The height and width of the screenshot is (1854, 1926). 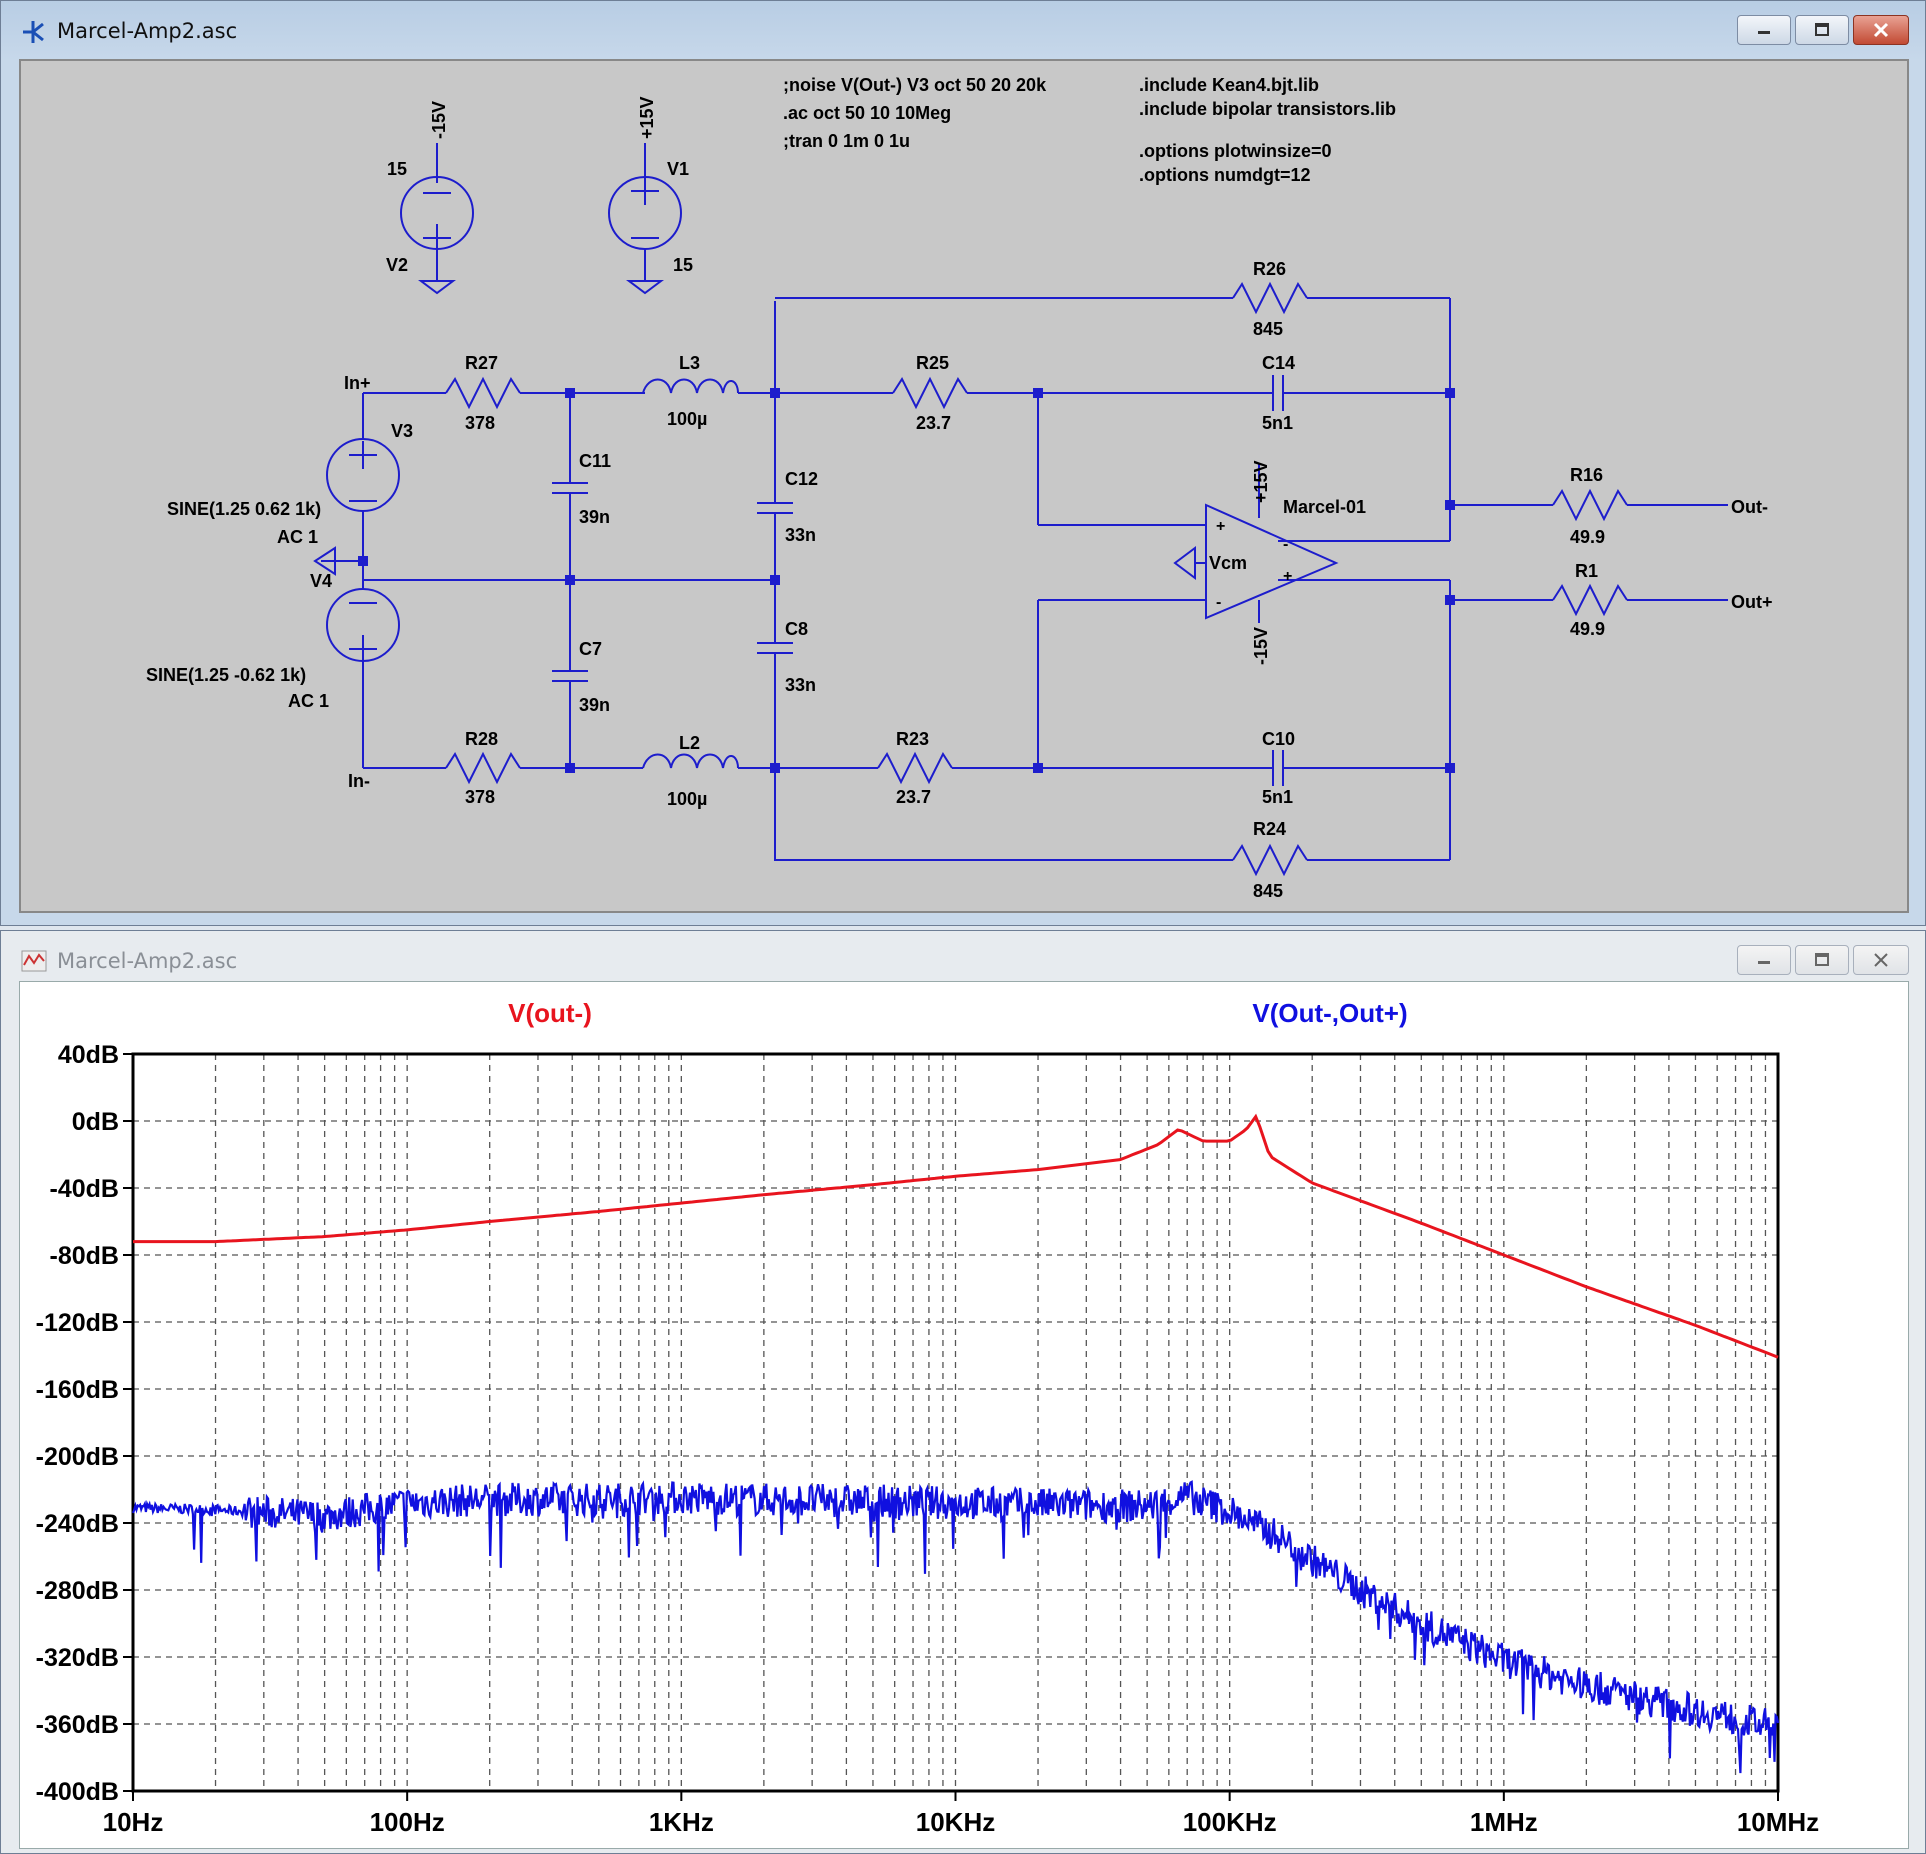 What do you see at coordinates (321, 581) in the screenshot?
I see `v4-name: V4` at bounding box center [321, 581].